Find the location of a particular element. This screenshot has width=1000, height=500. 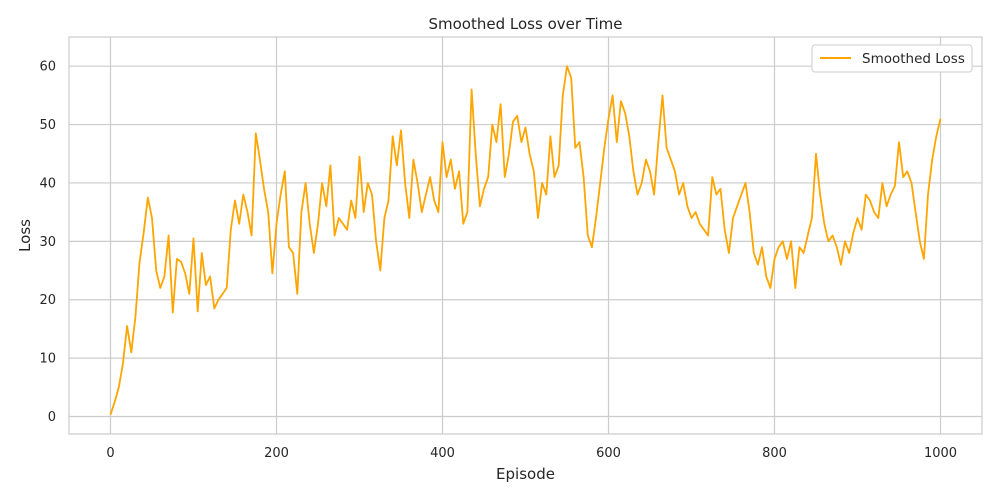

x-tick-label: 0 is located at coordinates (110, 453).